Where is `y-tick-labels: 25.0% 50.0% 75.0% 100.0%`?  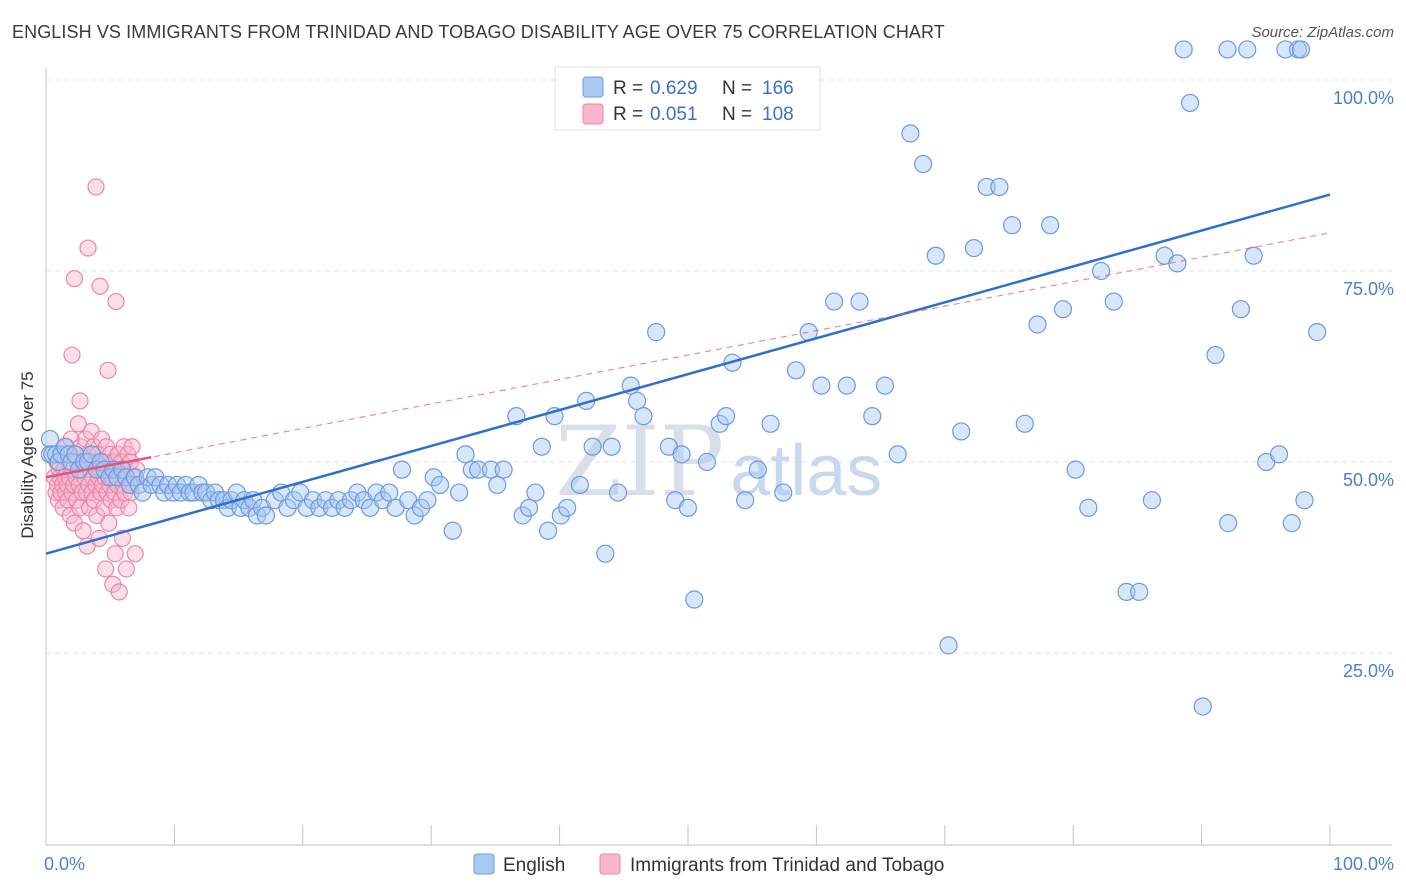 y-tick-labels: 25.0% 50.0% 75.0% 100.0% is located at coordinates (1363, 384).